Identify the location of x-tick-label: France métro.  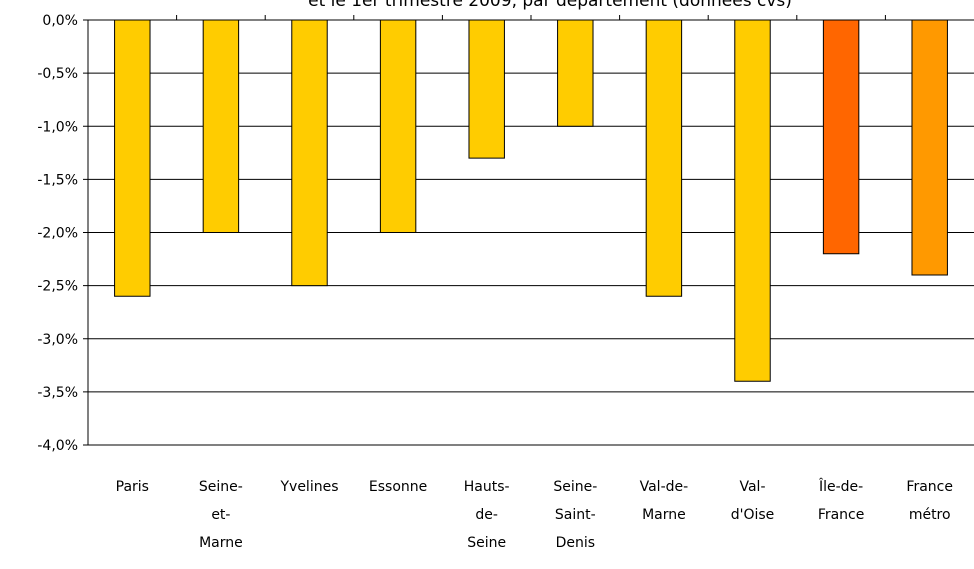
(929, 501).